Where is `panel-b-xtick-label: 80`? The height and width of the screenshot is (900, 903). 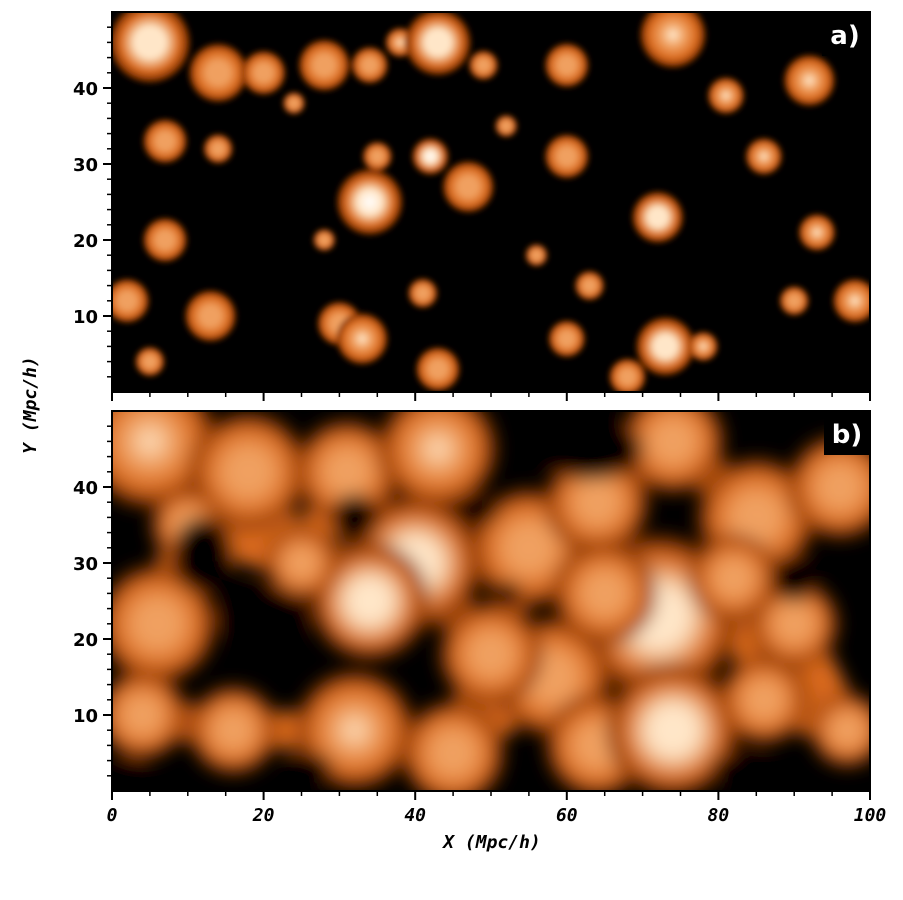
panel-b-xtick-label: 80 is located at coordinates (719, 815).